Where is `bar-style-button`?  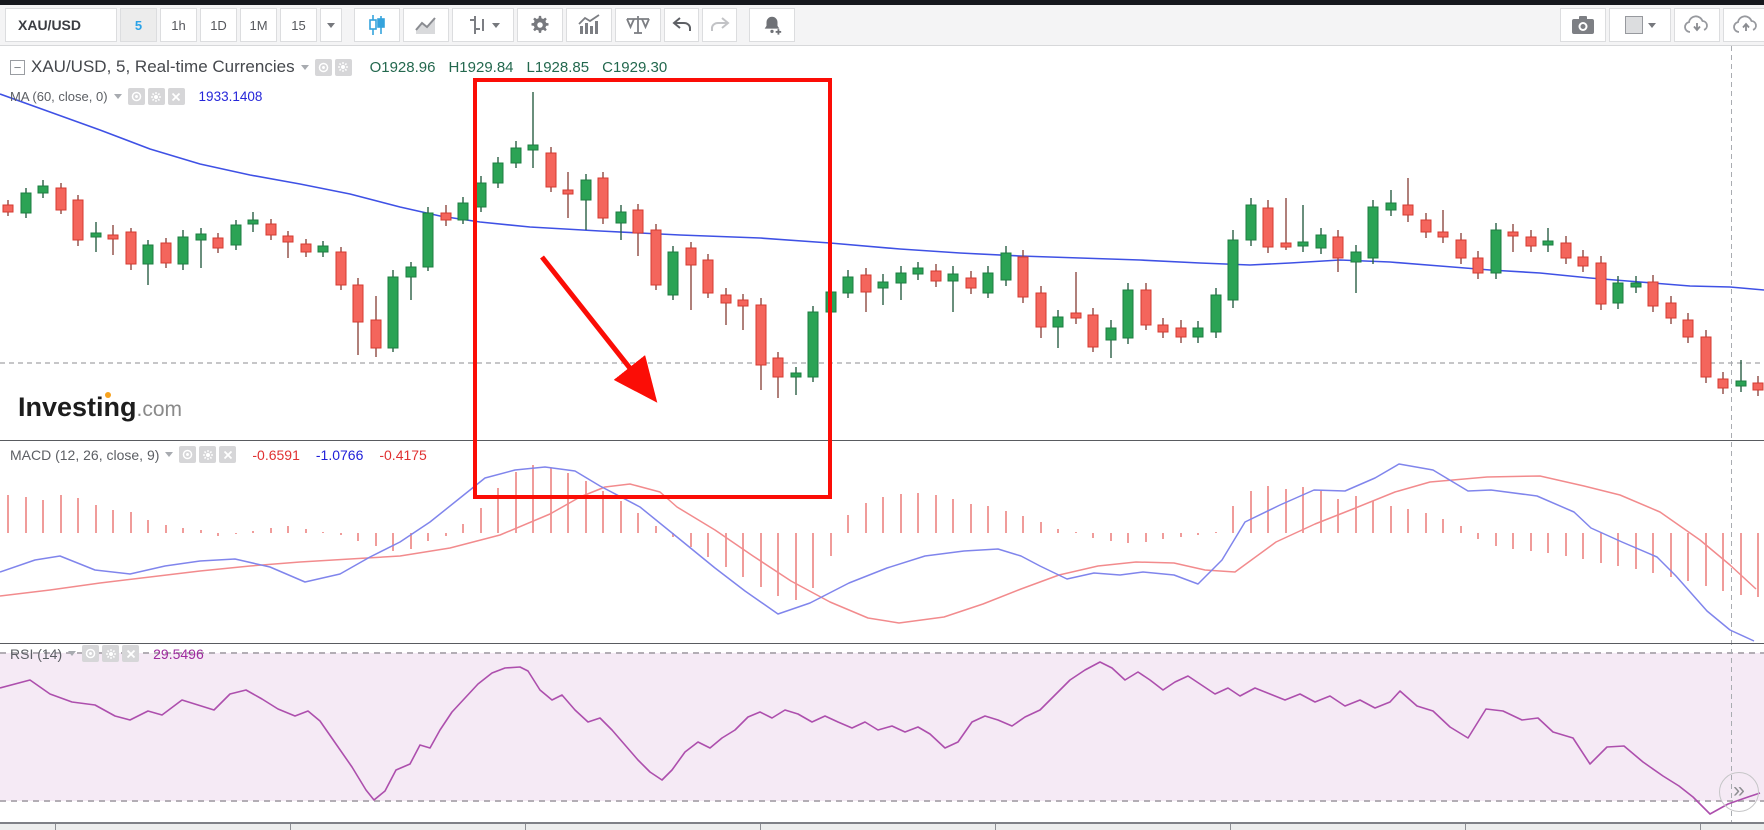
bar-style-button is located at coordinates (483, 25).